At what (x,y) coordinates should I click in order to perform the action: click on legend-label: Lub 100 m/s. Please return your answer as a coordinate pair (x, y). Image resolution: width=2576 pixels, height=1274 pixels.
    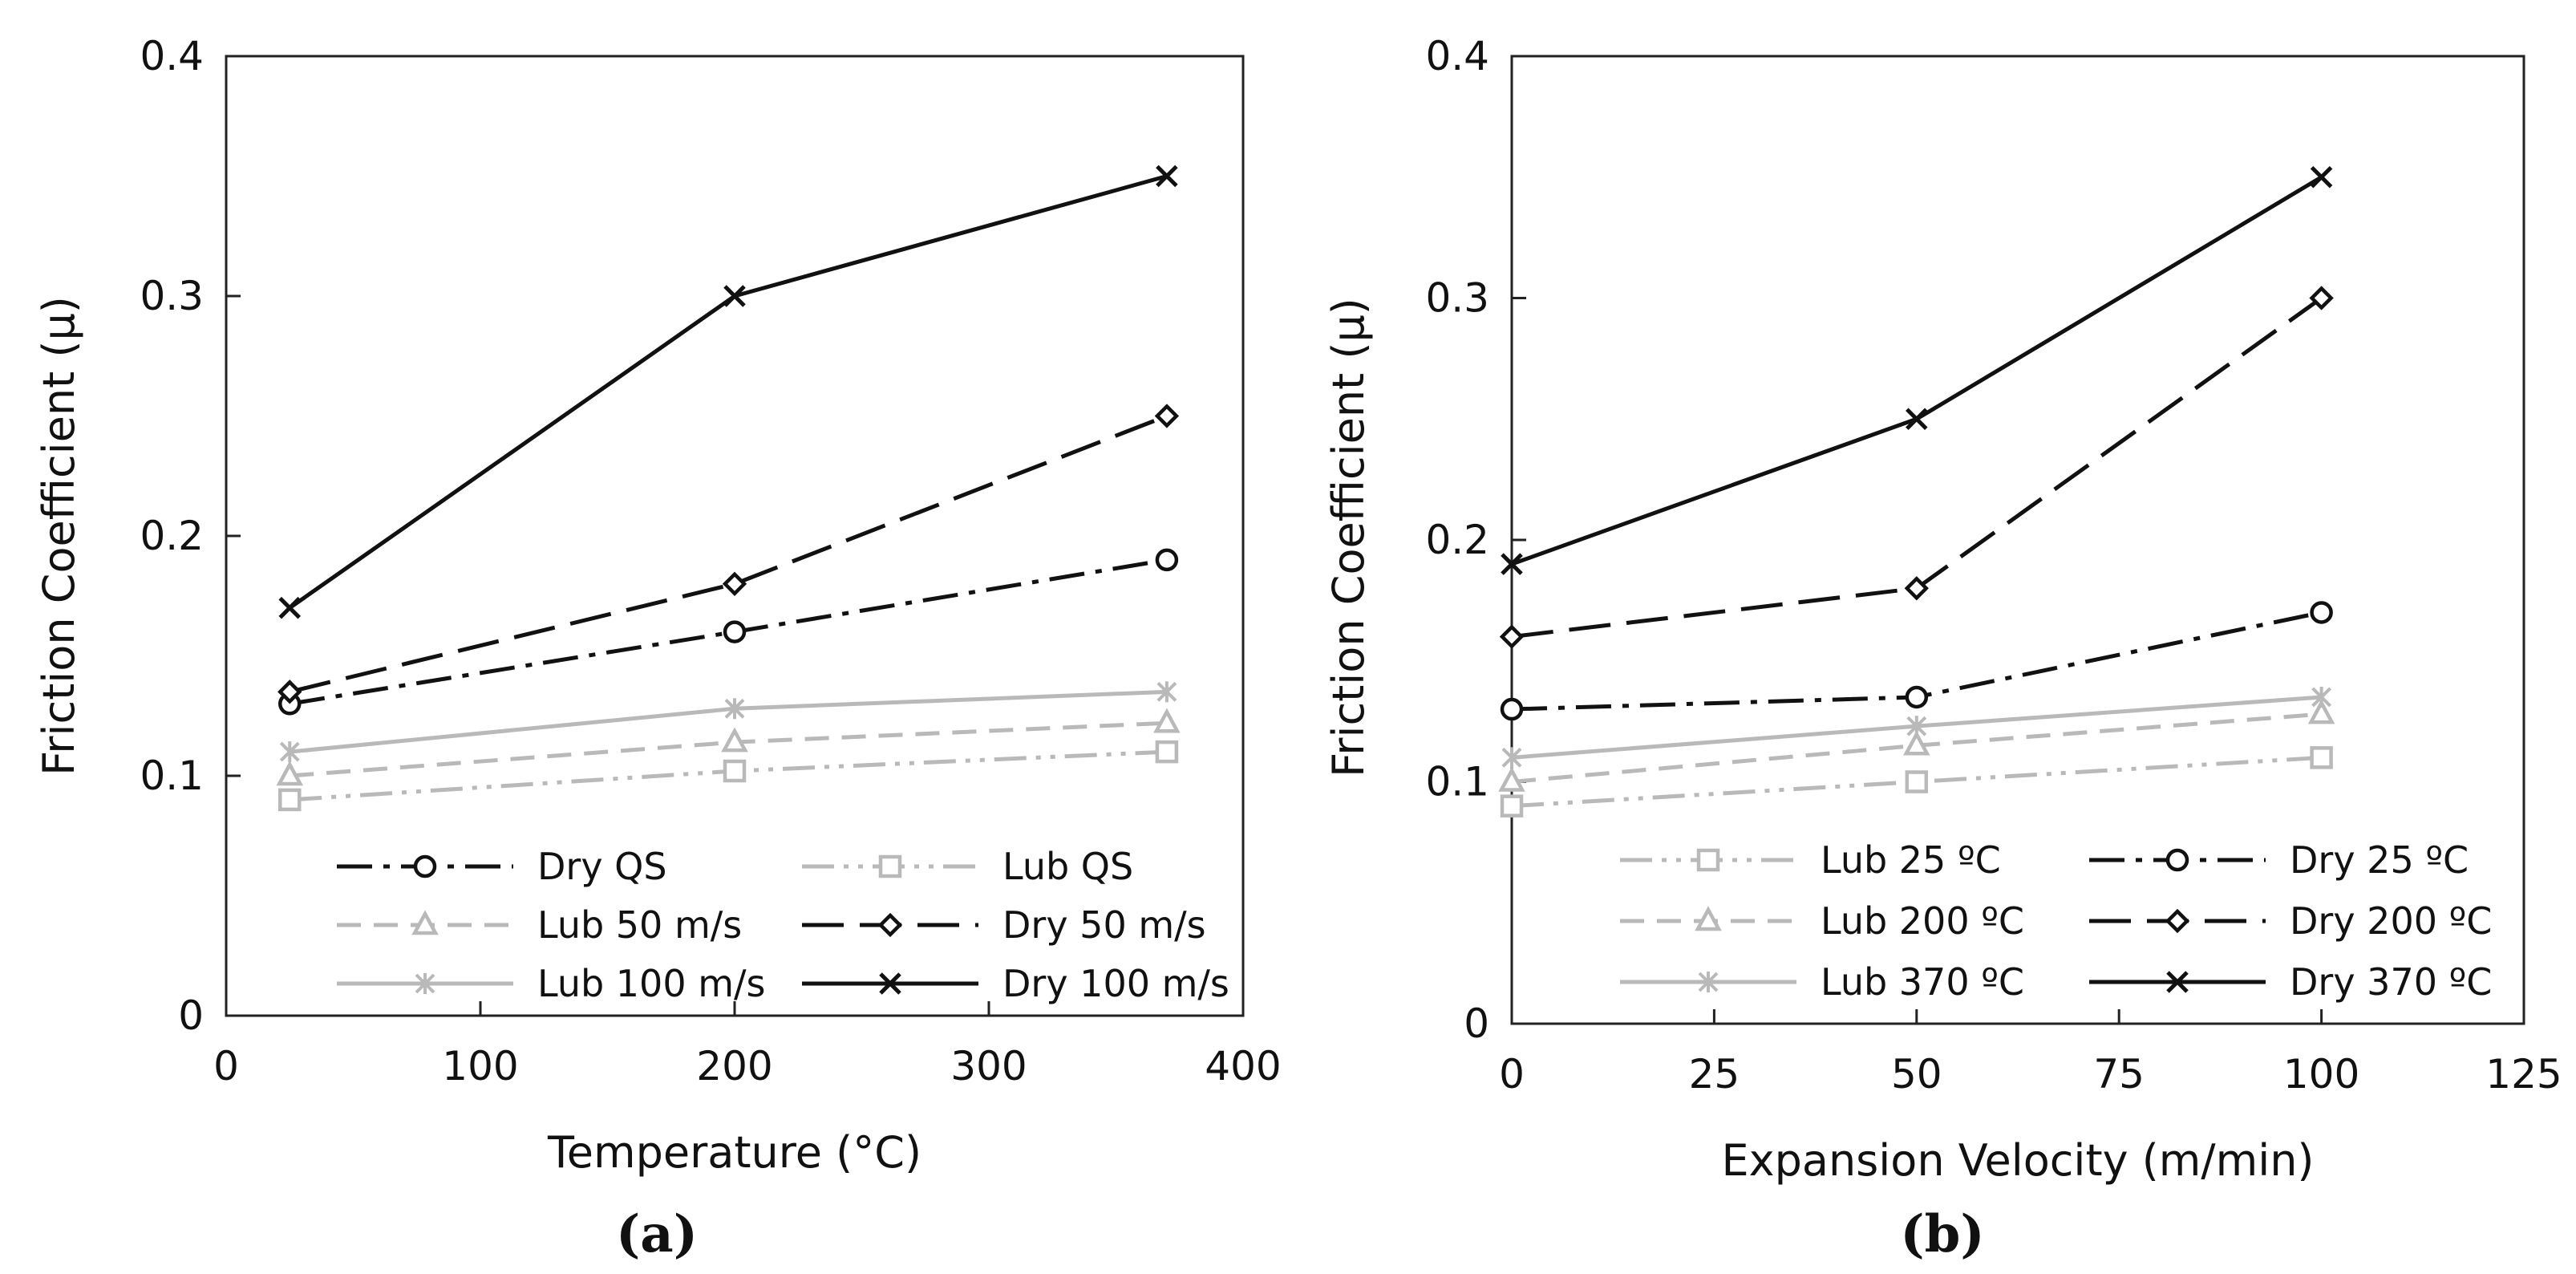
    Looking at the image, I should click on (651, 983).